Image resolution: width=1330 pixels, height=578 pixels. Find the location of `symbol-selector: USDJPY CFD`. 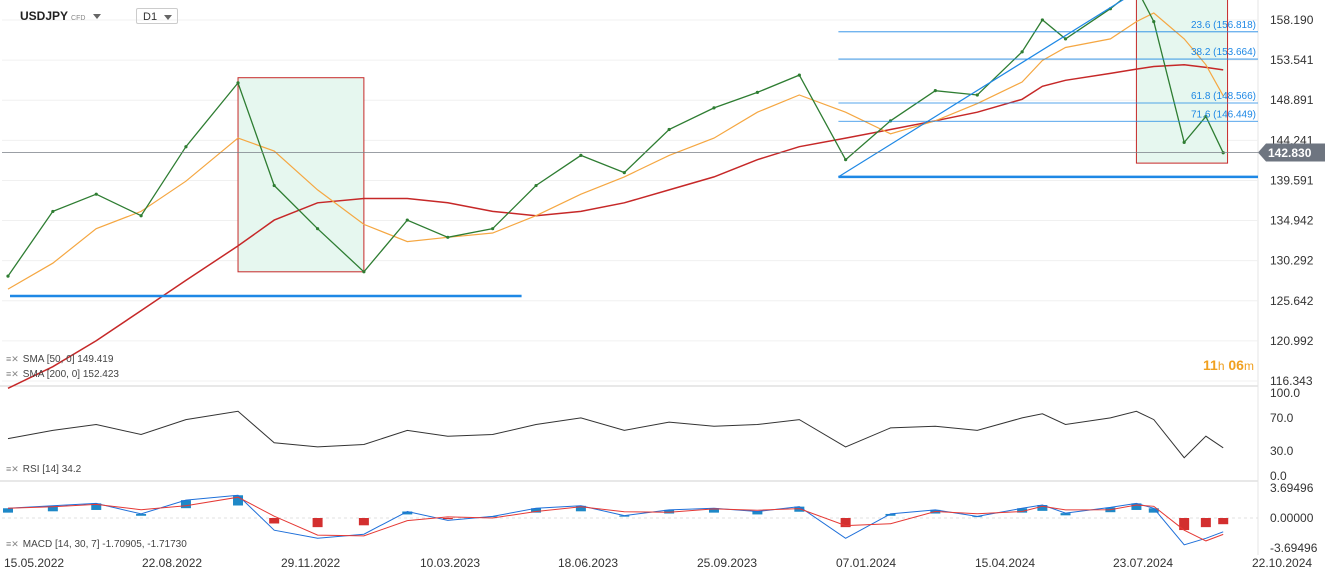

symbol-selector: USDJPY CFD is located at coordinates (61, 16).